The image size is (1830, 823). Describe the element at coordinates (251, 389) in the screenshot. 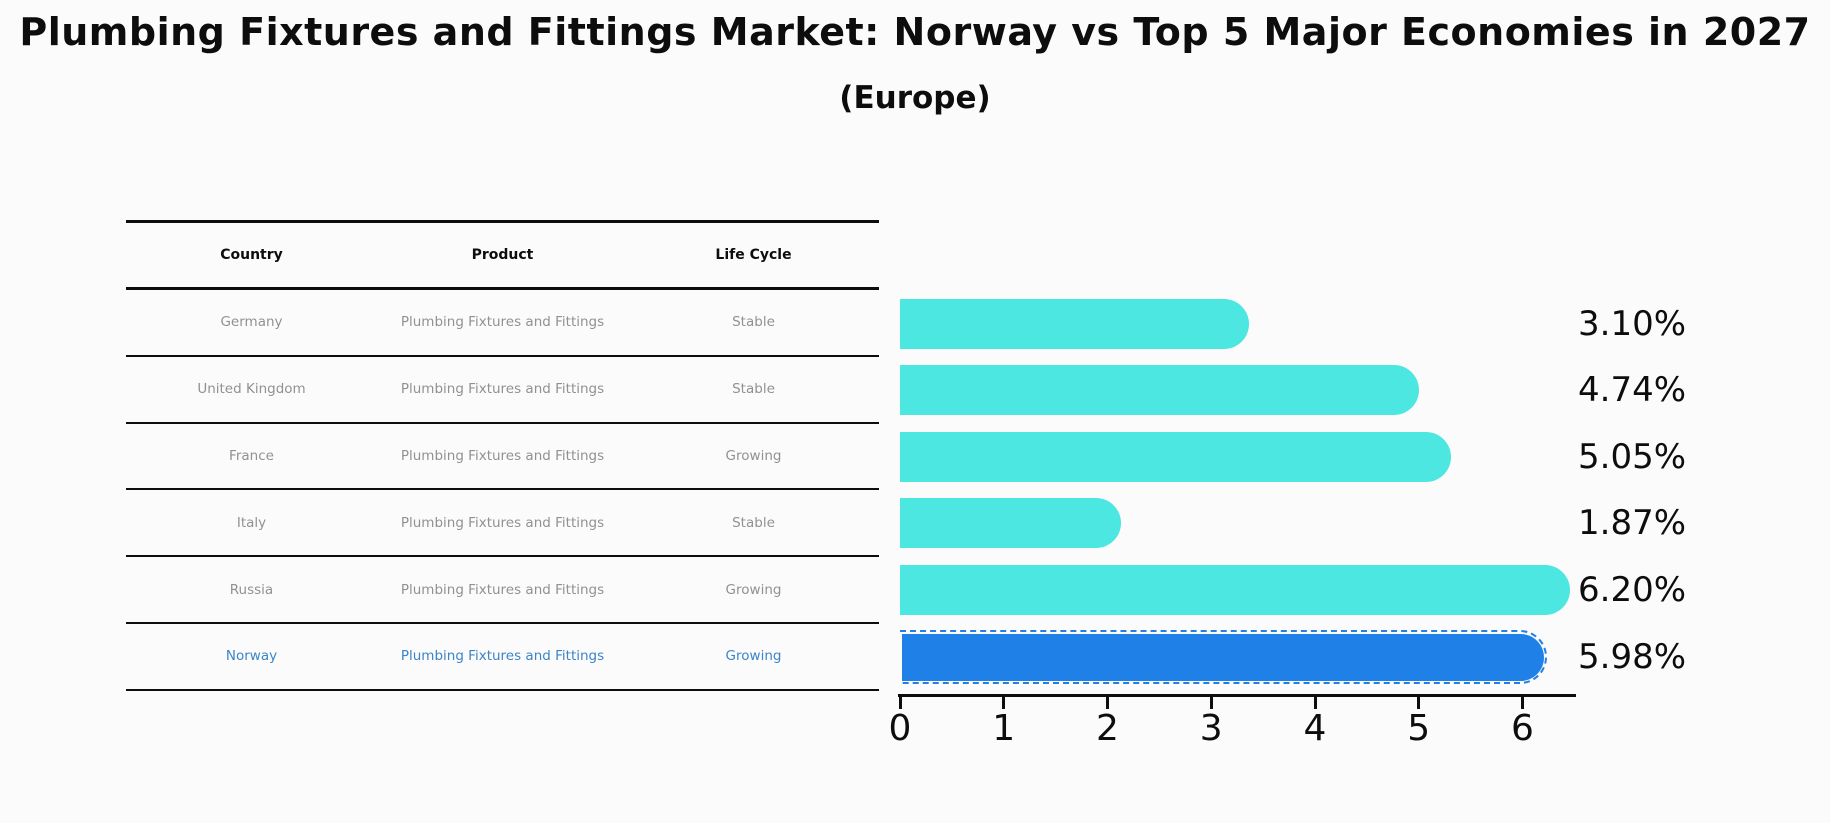

I see `table-cell-country: United Kingdom` at that location.